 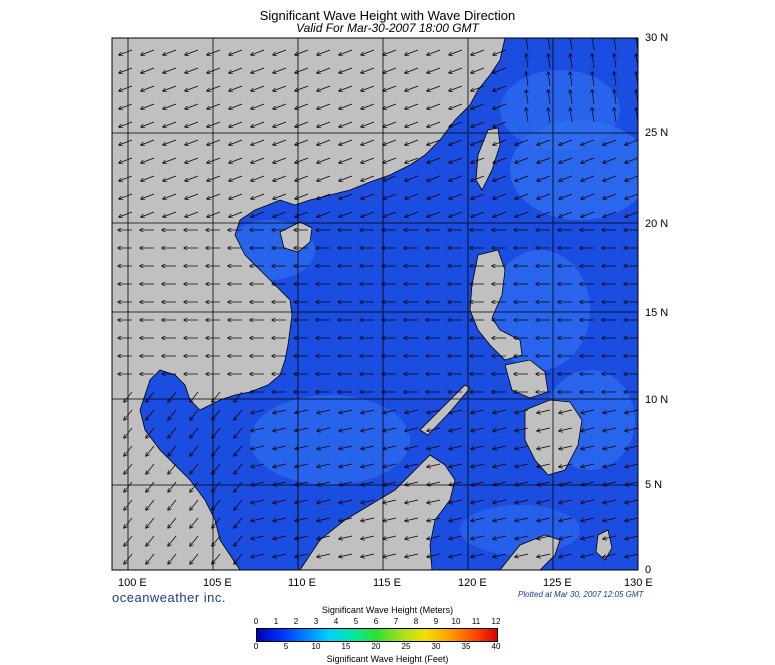 What do you see at coordinates (436, 646) in the screenshot?
I see `legend-feet-tick: 30` at bounding box center [436, 646].